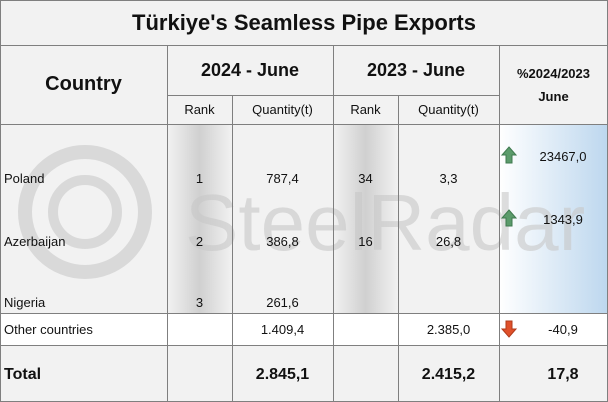 This screenshot has width=608, height=402. What do you see at coordinates (282, 302) in the screenshot?
I see `value-cell: 261,6` at bounding box center [282, 302].